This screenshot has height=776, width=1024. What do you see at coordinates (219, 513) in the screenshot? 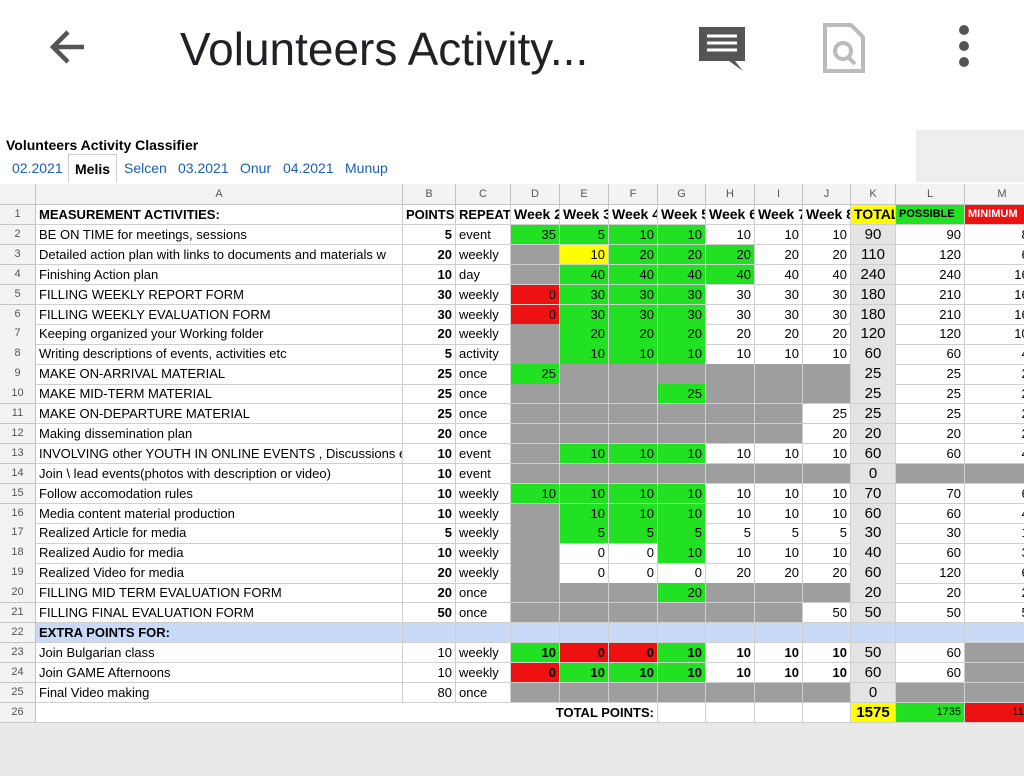
I see `cell: Media content material production` at bounding box center [219, 513].